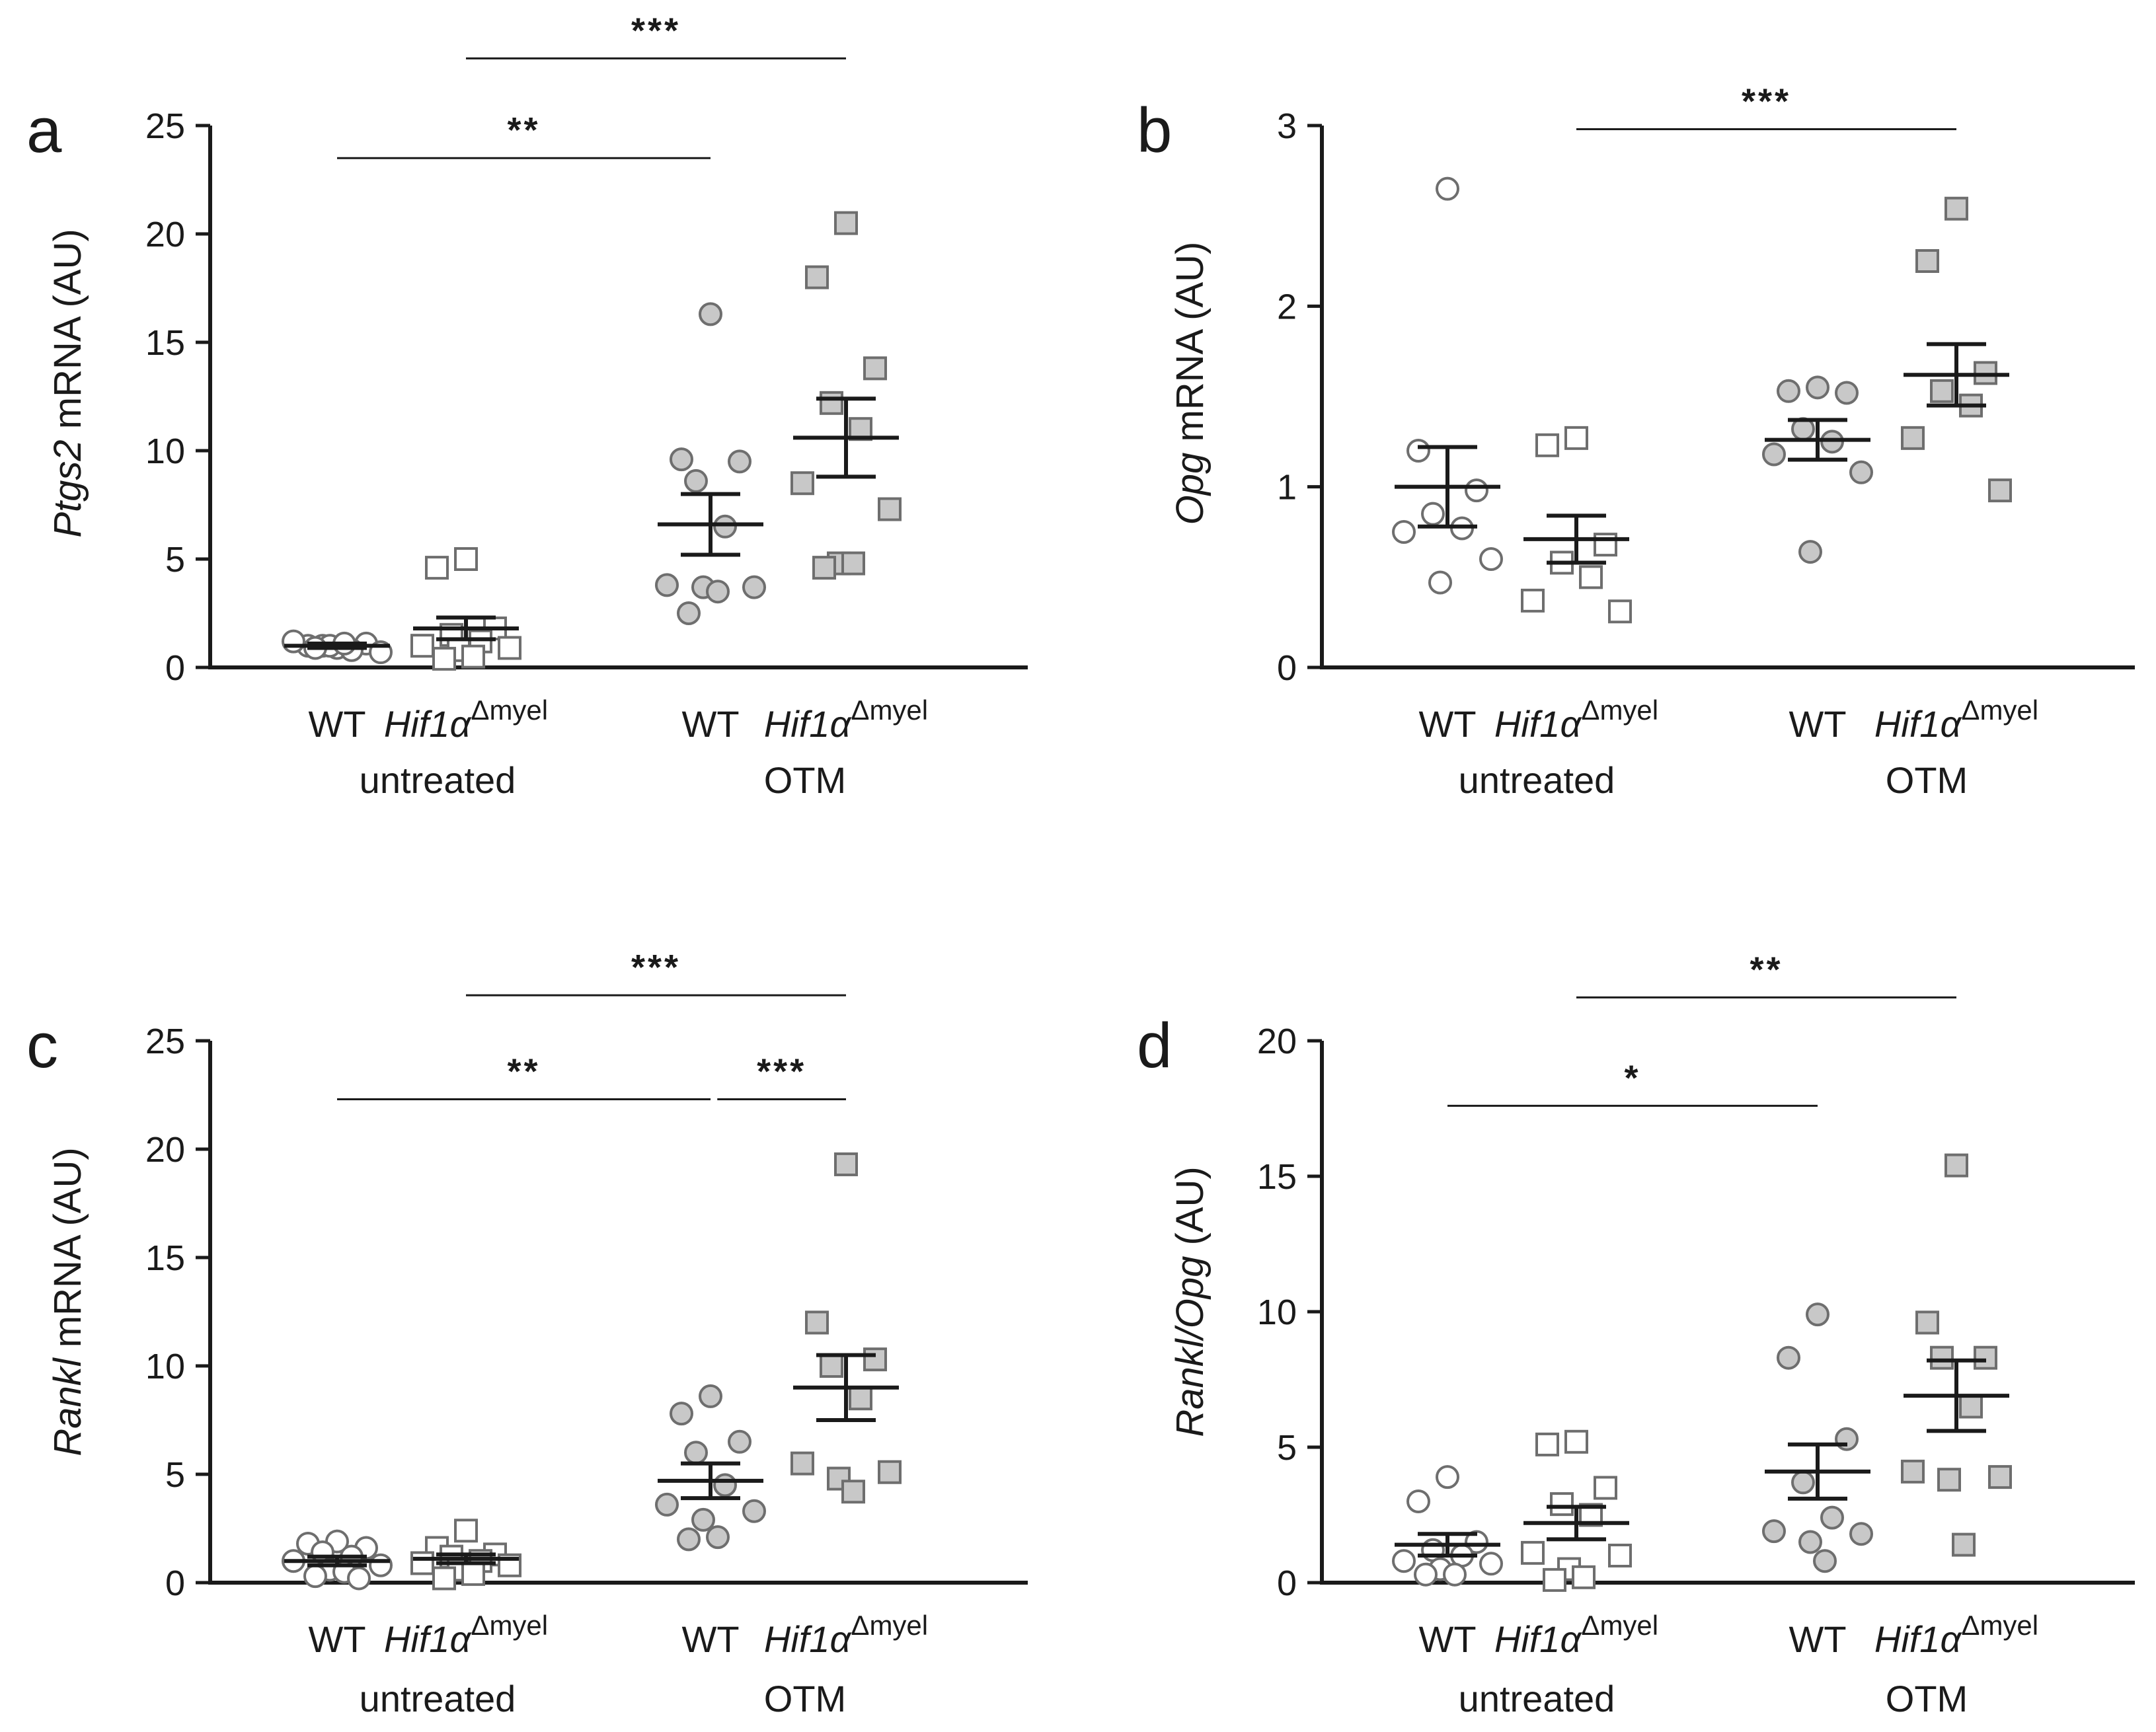 This screenshot has height=1732, width=2156. Describe the element at coordinates (1447, 1639) in the screenshot. I see `x-label-wt-untreated-d: WT` at that location.